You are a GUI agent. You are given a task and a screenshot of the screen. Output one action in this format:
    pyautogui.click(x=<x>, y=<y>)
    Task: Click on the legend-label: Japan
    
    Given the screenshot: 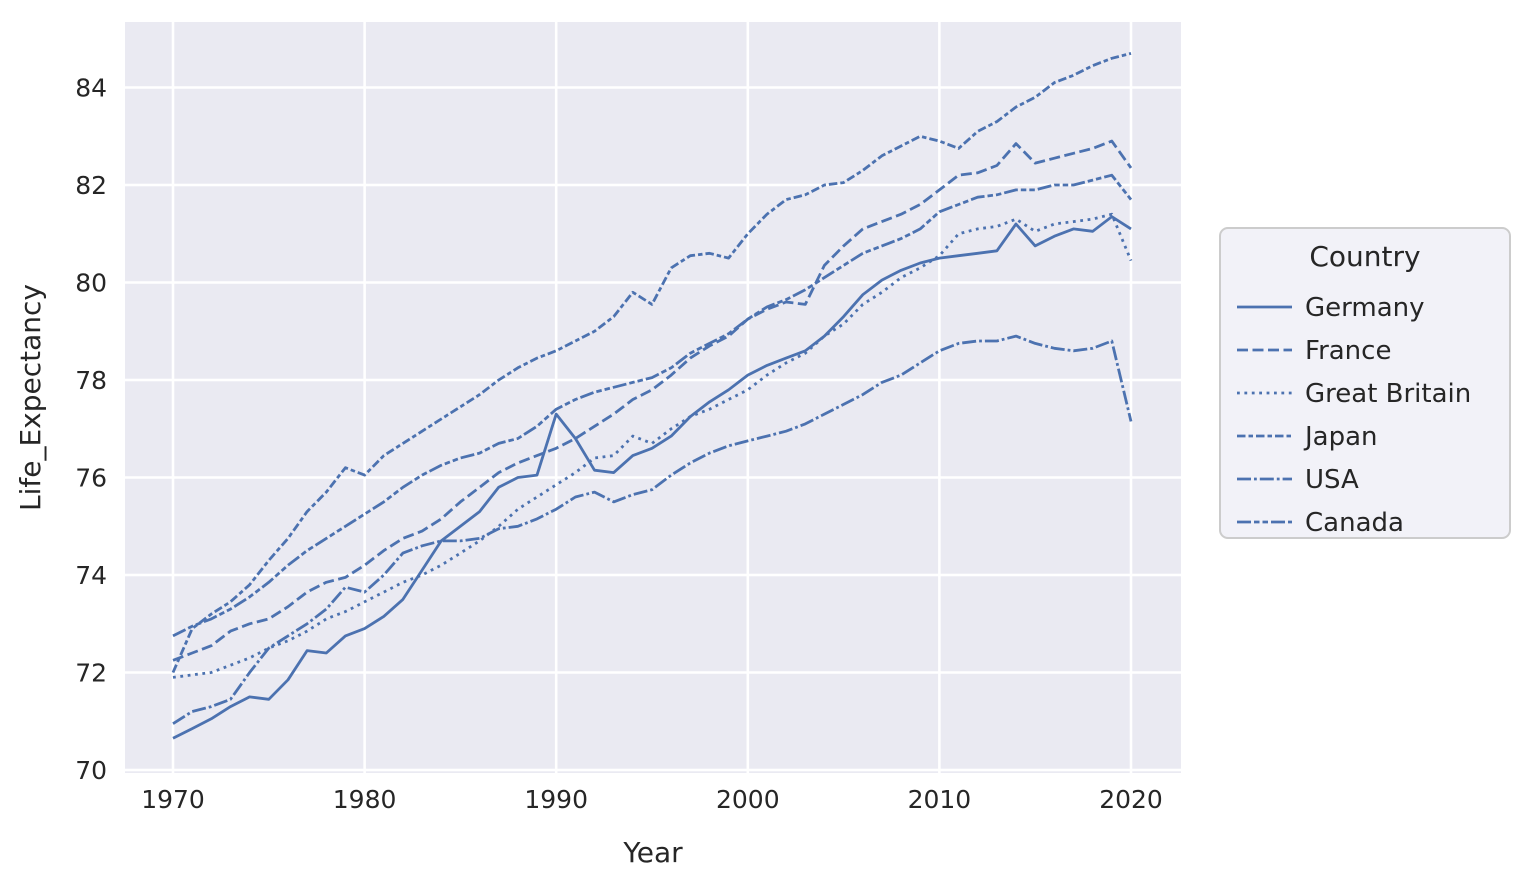 What is the action you would take?
    pyautogui.click(x=1340, y=437)
    